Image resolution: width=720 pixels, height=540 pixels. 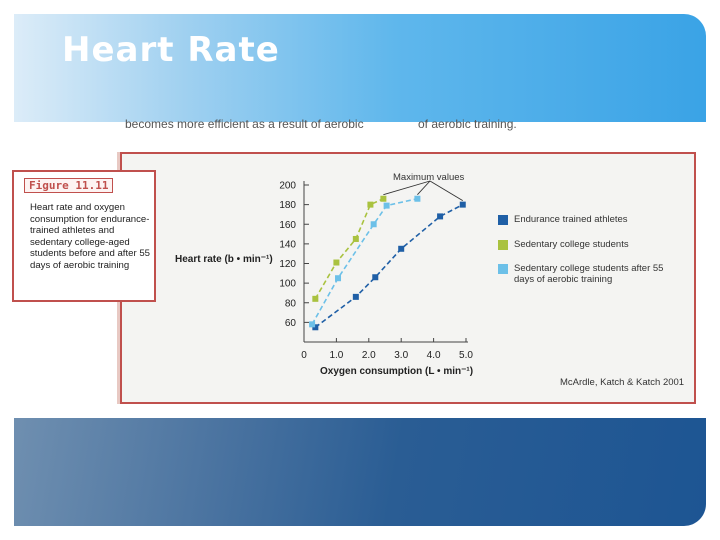 I want to click on series-line-endurance, so click(x=389, y=265).